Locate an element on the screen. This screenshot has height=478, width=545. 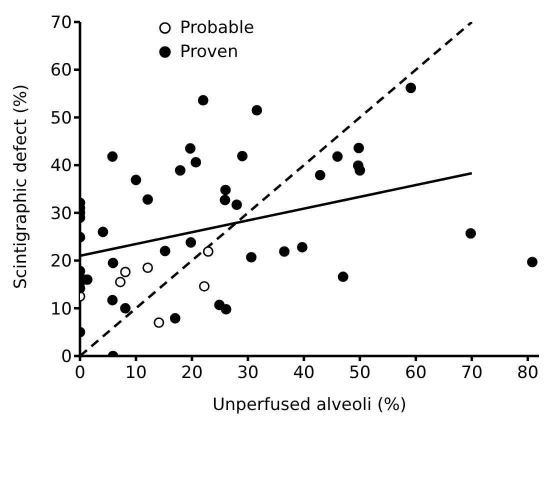
y-tick-label: 70 is located at coordinates (61, 23).